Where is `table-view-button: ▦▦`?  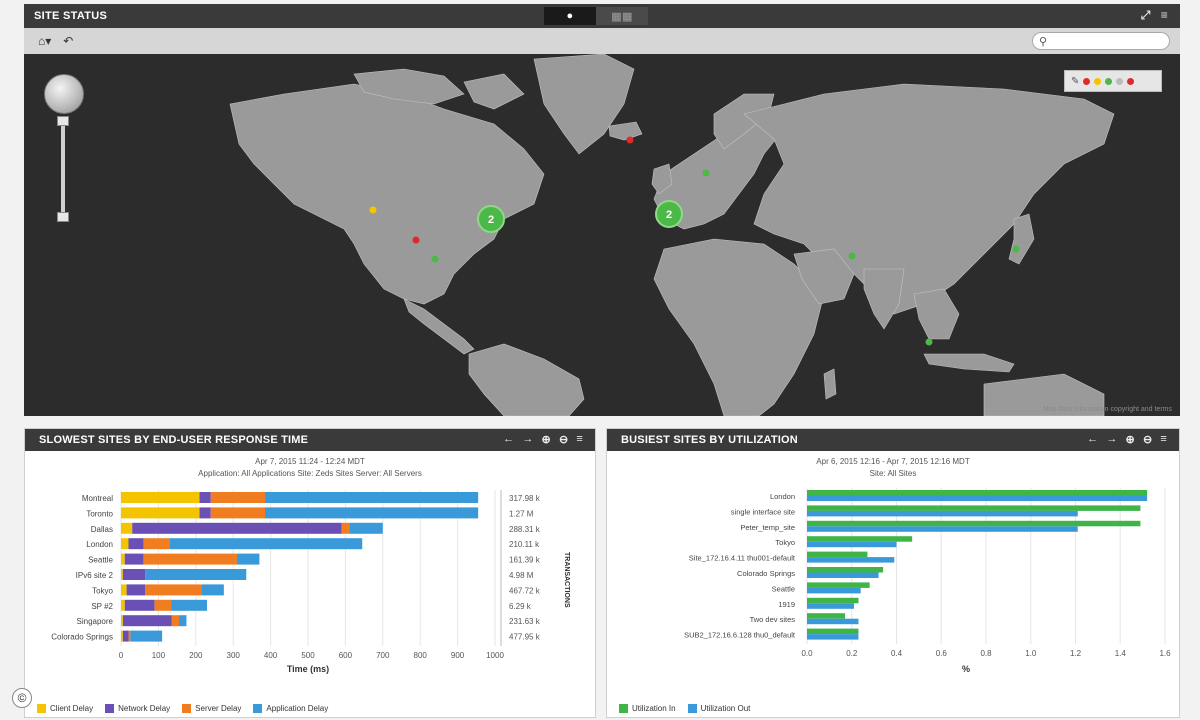 table-view-button: ▦▦ is located at coordinates (622, 16).